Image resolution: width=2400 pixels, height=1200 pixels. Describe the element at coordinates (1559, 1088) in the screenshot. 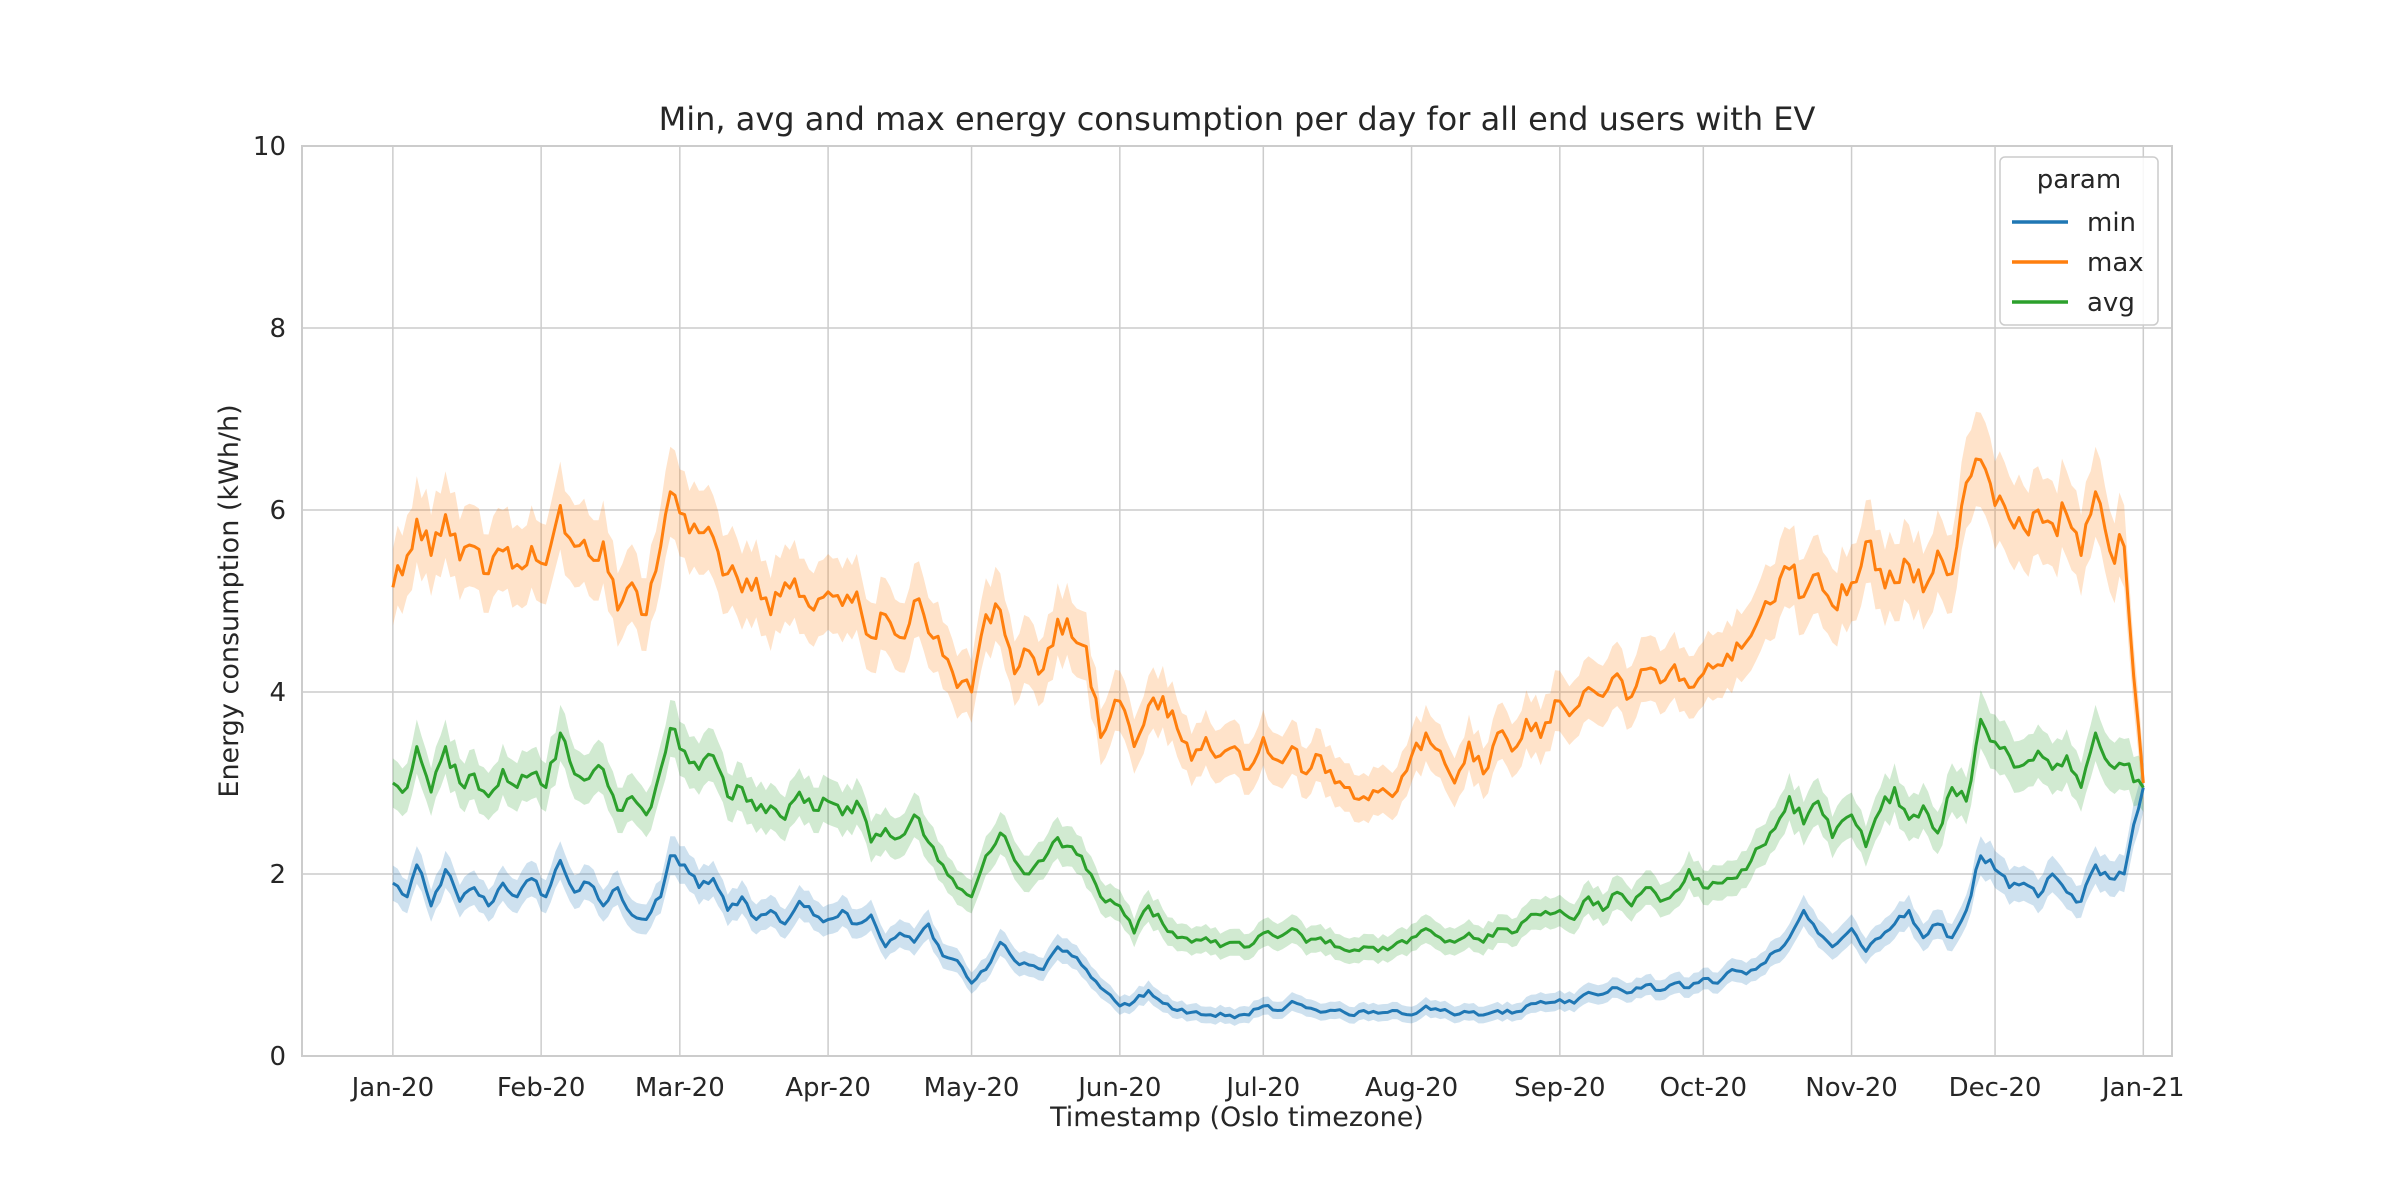

I see `x-tick-label: Sep-20` at that location.